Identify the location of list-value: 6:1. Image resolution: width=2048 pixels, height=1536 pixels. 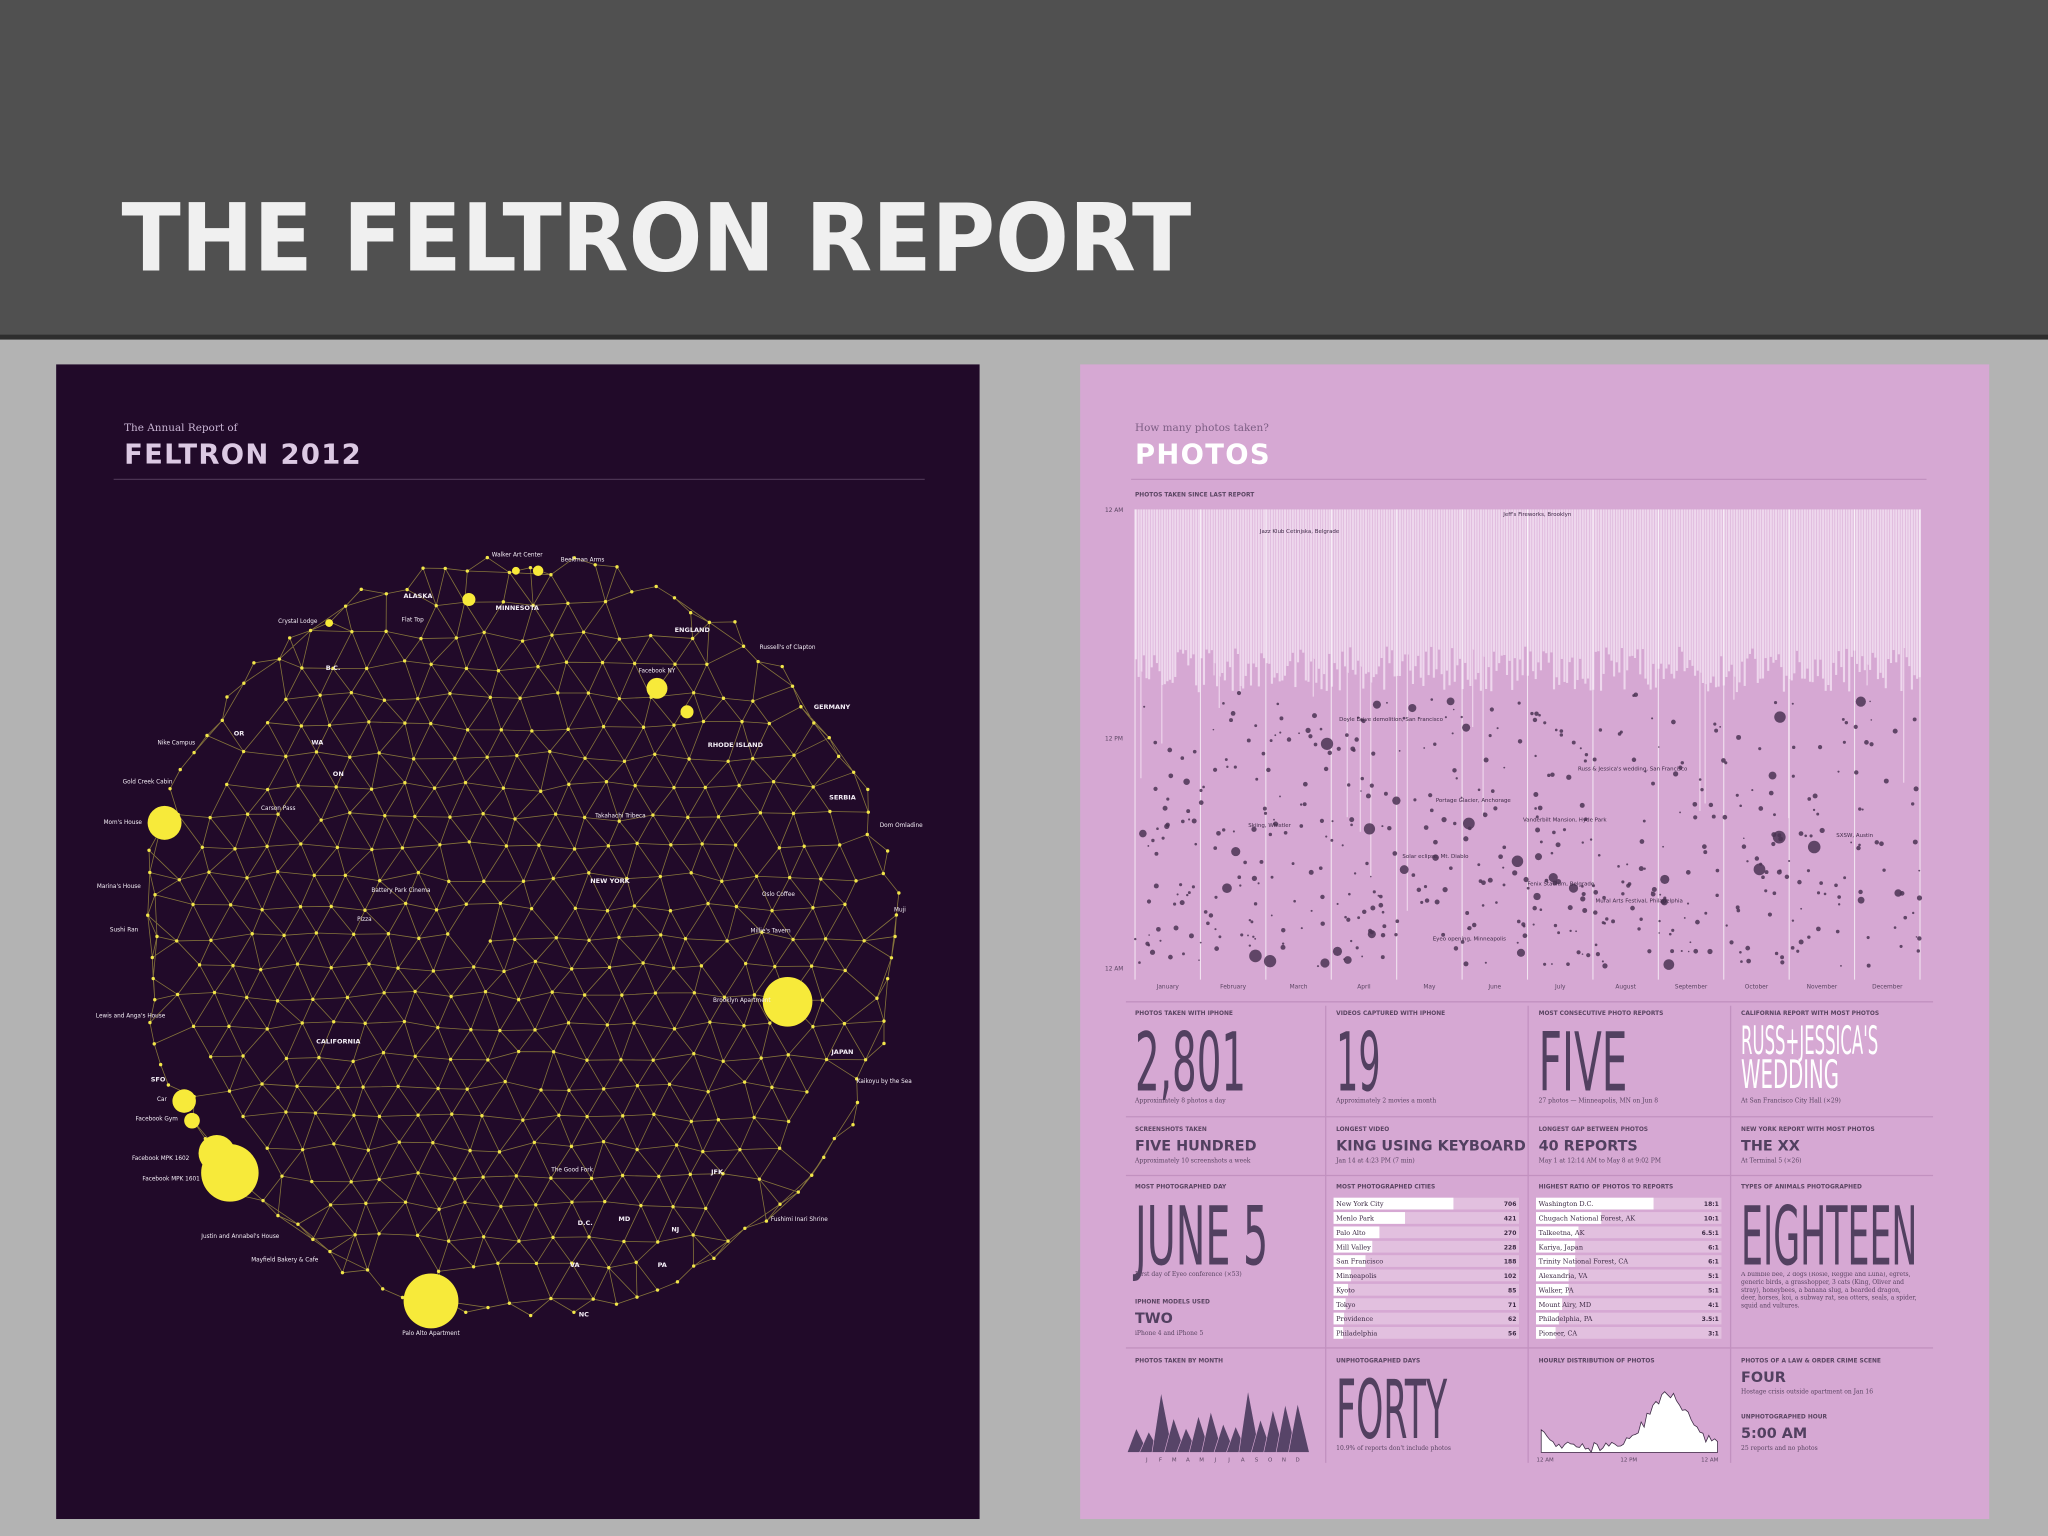
(1713, 1262).